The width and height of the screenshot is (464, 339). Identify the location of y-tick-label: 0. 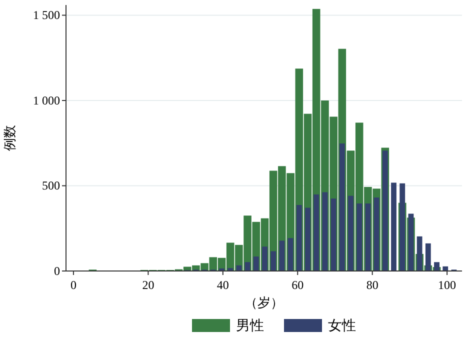
(57, 271).